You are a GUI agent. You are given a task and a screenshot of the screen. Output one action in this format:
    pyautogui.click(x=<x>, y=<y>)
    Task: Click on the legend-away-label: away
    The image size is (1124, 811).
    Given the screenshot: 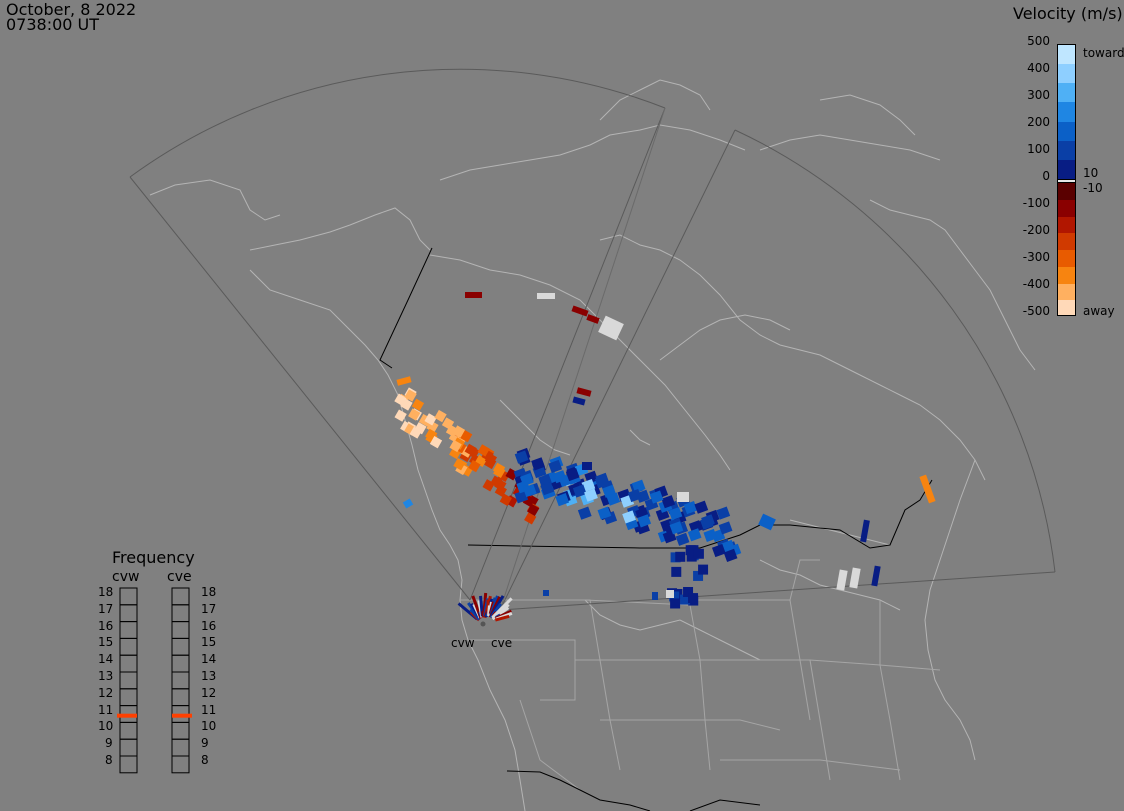 What is the action you would take?
    pyautogui.click(x=1099, y=311)
    